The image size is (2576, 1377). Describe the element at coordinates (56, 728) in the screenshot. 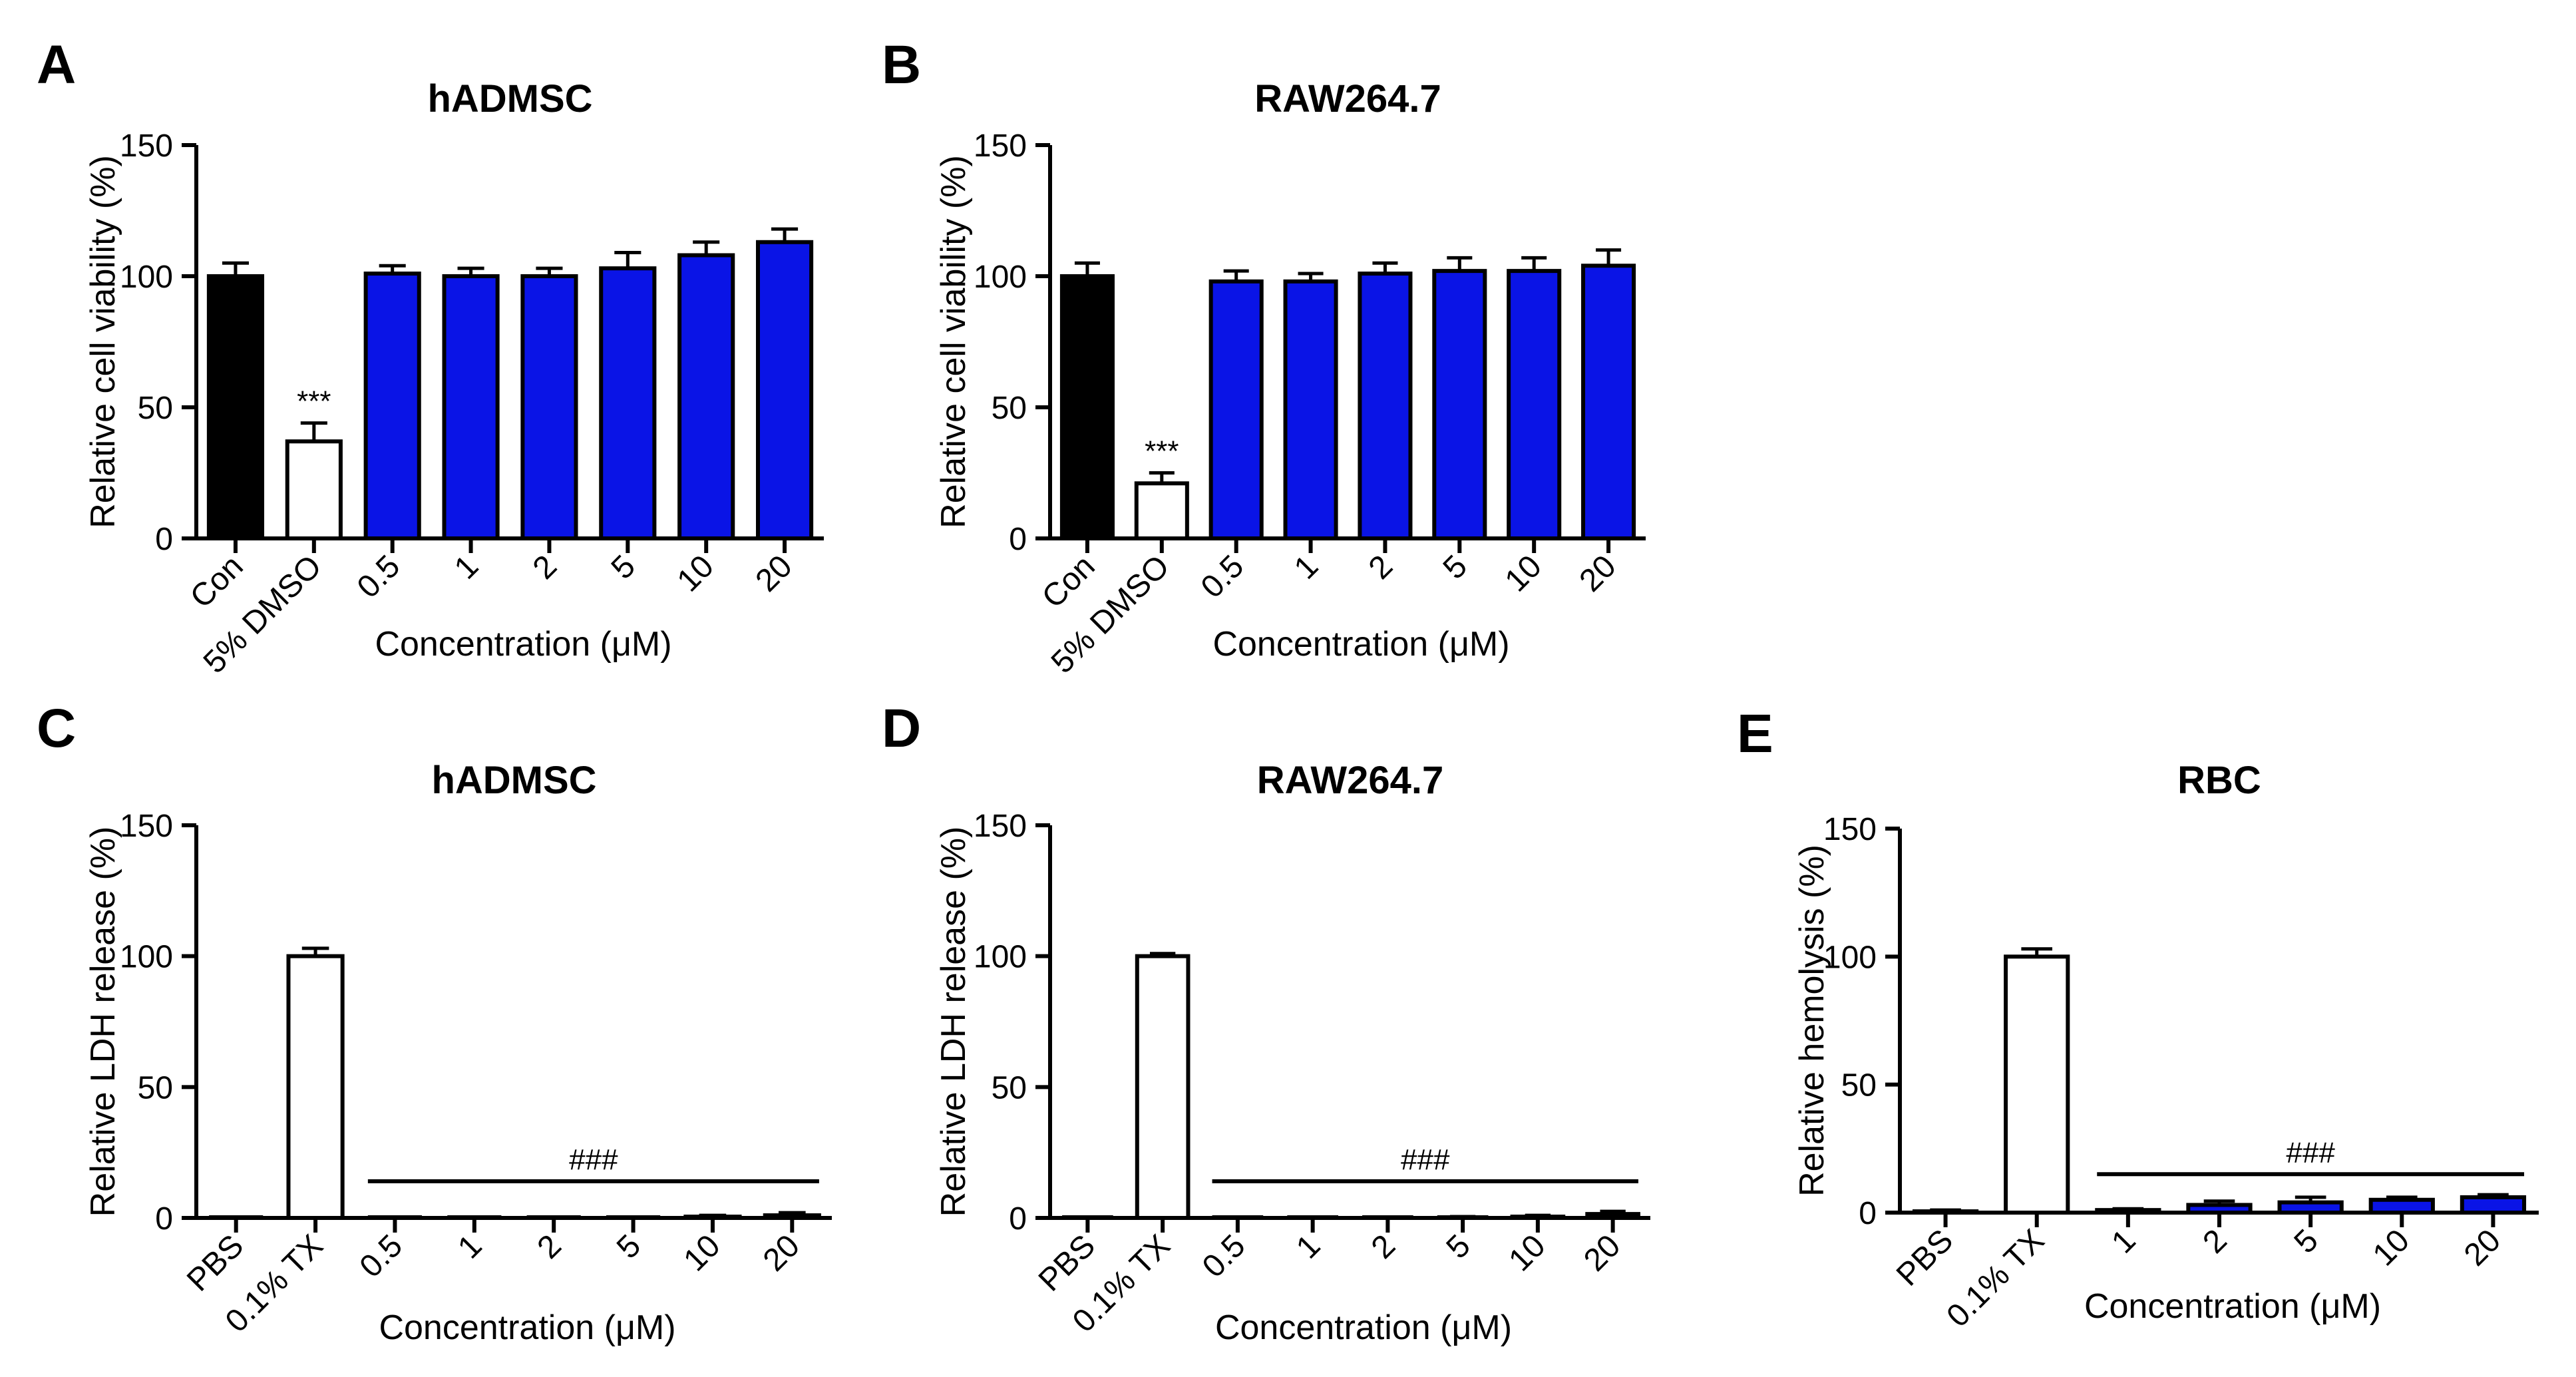

I see `panel-letter: C` at that location.